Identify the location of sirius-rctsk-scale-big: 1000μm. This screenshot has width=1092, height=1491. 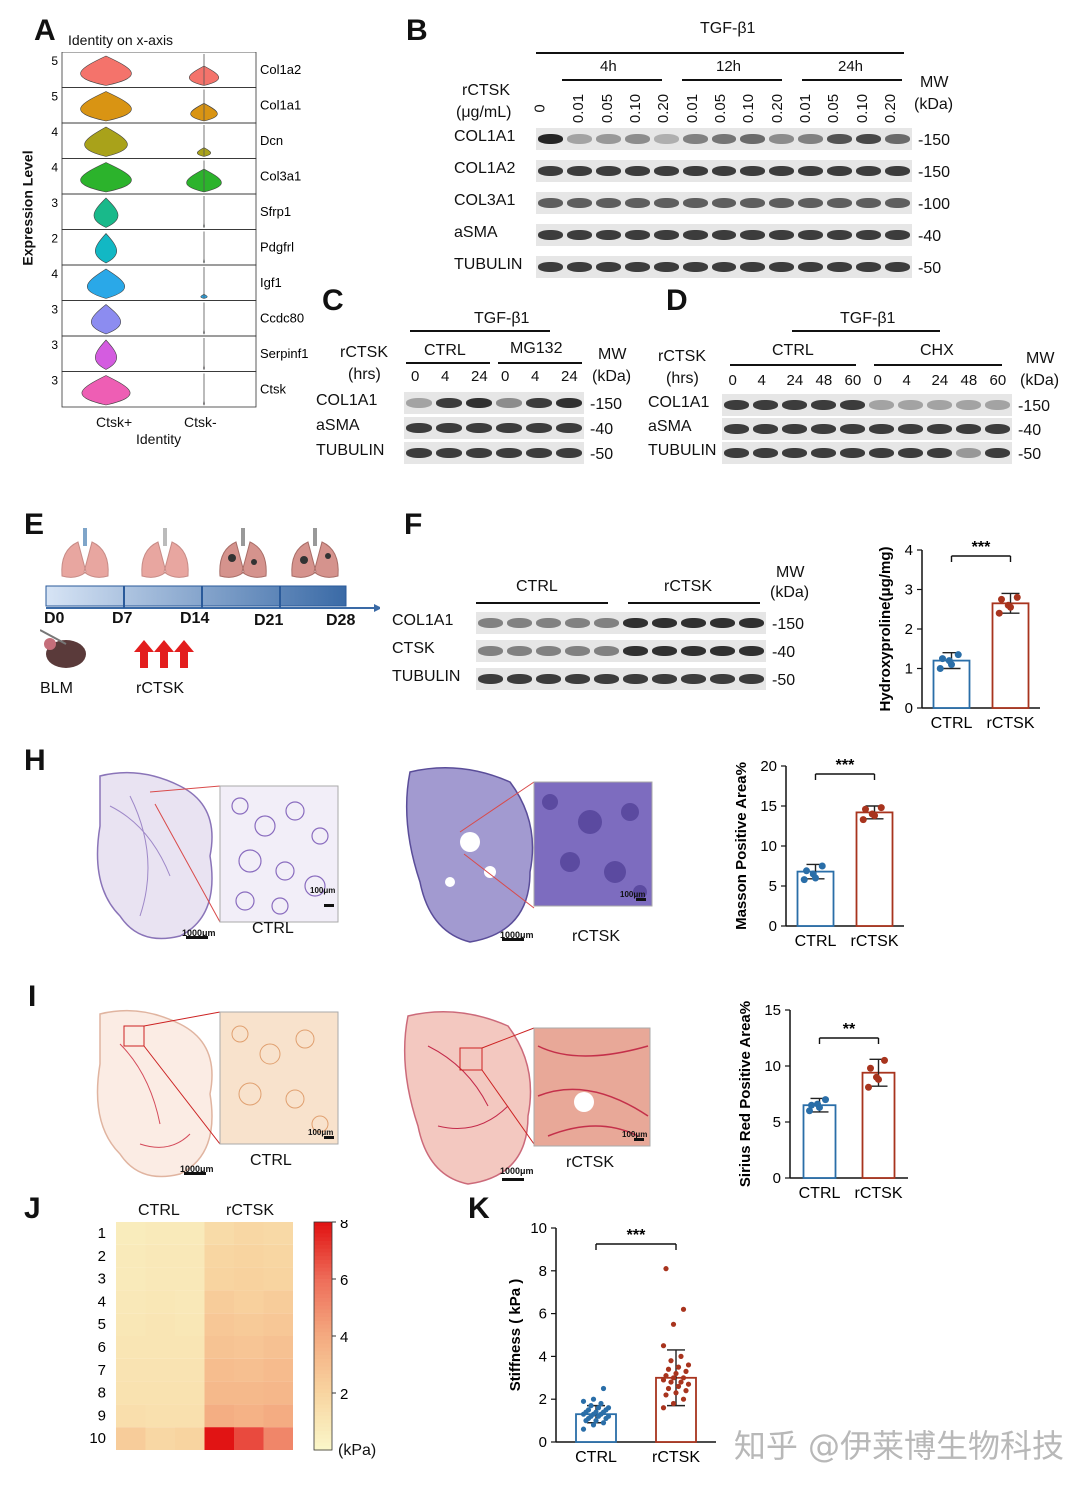
(517, 1171).